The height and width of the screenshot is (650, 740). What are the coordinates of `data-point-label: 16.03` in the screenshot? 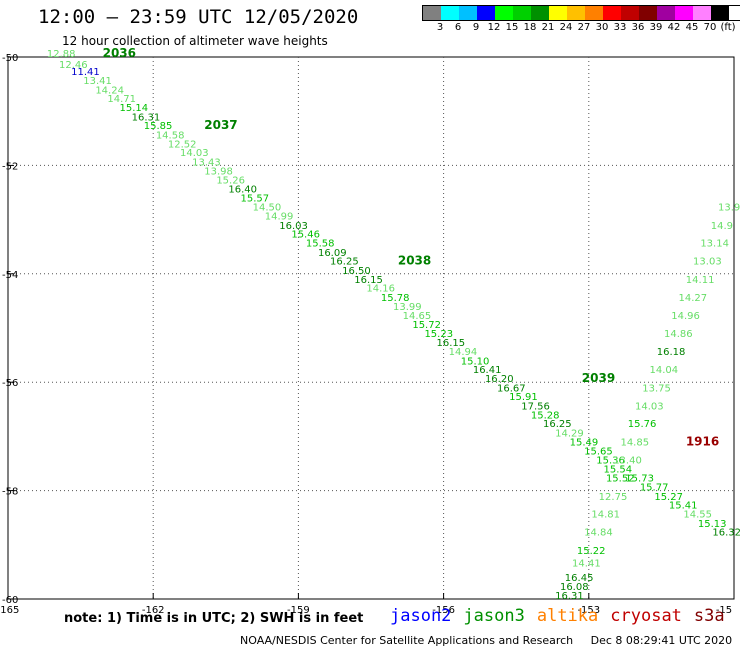 It's located at (293, 226).